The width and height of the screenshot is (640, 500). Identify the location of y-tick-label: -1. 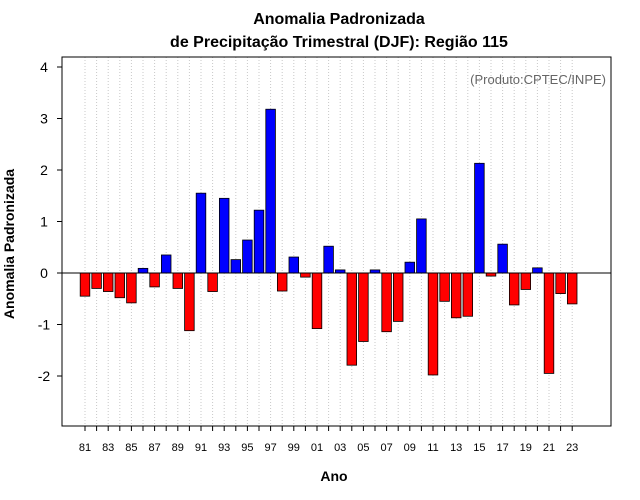
(44, 325).